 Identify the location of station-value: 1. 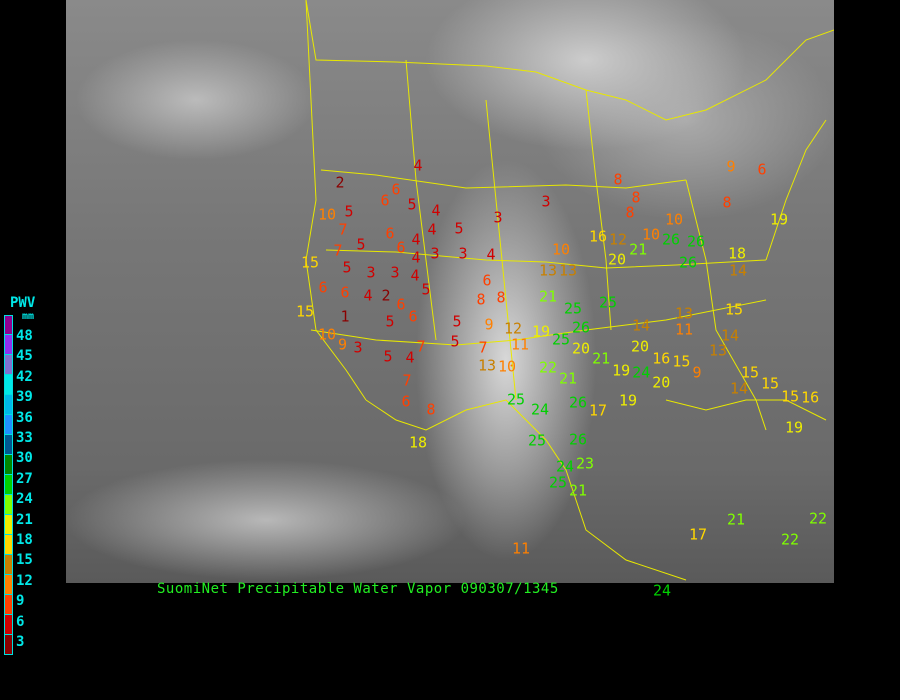
(345, 316).